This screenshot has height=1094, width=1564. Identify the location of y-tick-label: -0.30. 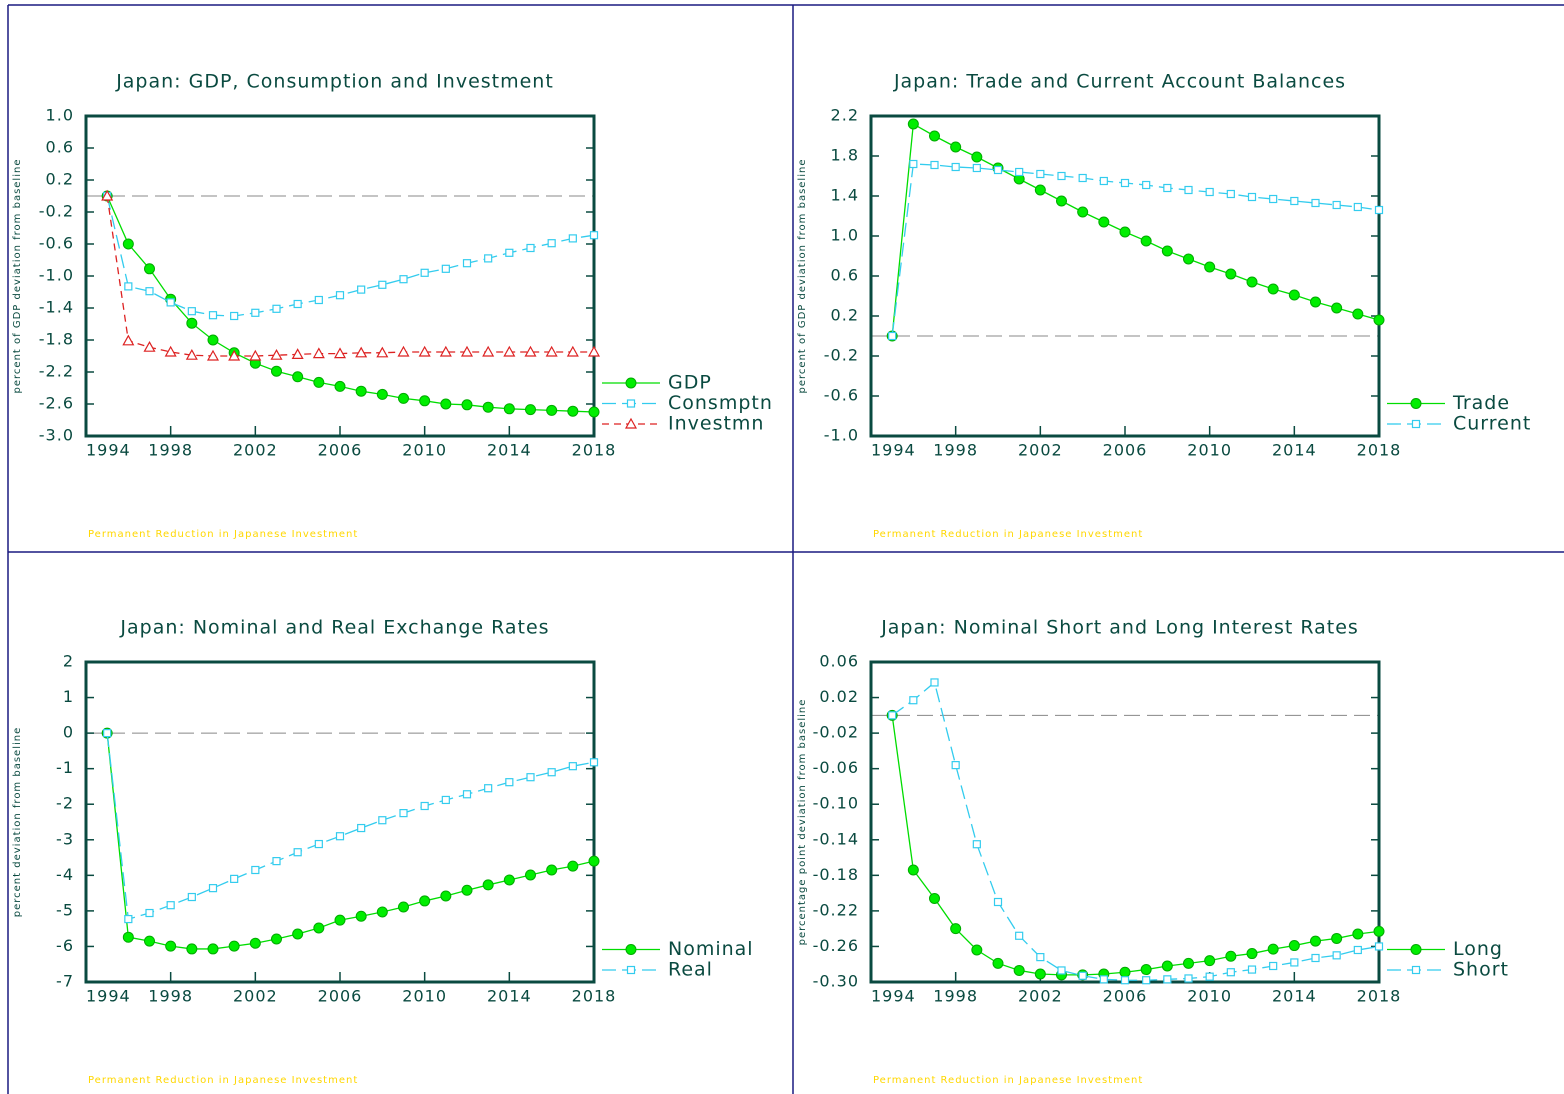
(836, 981).